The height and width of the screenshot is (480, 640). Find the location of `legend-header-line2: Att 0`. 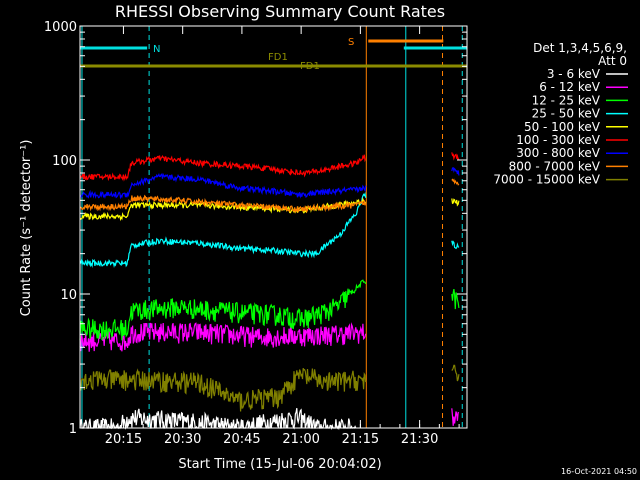

legend-header-line2: Att 0 is located at coordinates (612, 61).